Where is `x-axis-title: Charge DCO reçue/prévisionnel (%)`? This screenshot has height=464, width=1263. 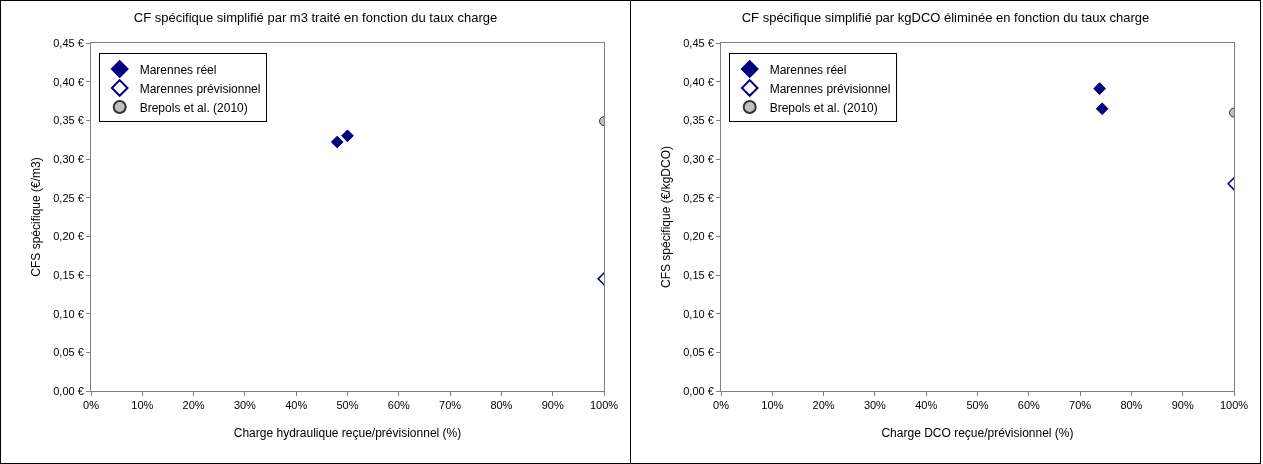 x-axis-title: Charge DCO reçue/prévisionnel (%) is located at coordinates (977, 433).